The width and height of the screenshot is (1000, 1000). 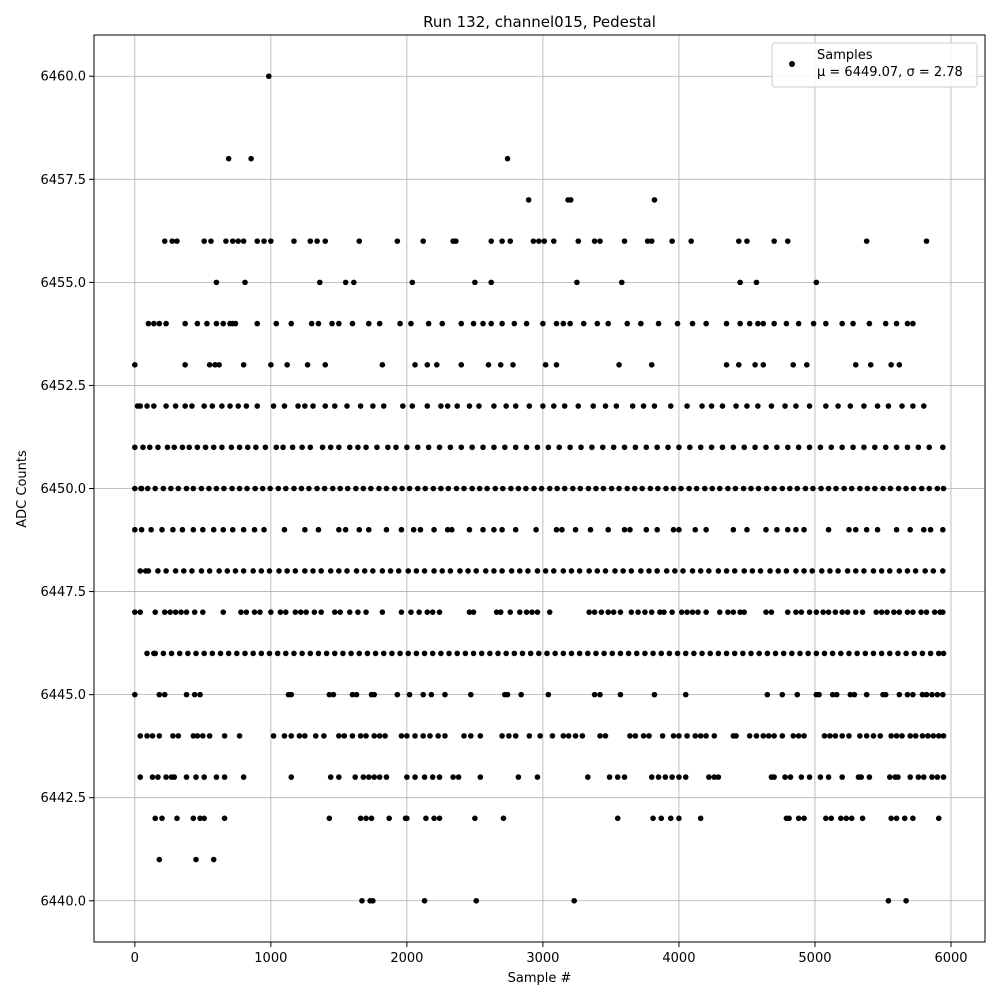 What do you see at coordinates (539, 22) in the screenshot?
I see `chart-title: Run 132, channel015, Pedestal` at bounding box center [539, 22].